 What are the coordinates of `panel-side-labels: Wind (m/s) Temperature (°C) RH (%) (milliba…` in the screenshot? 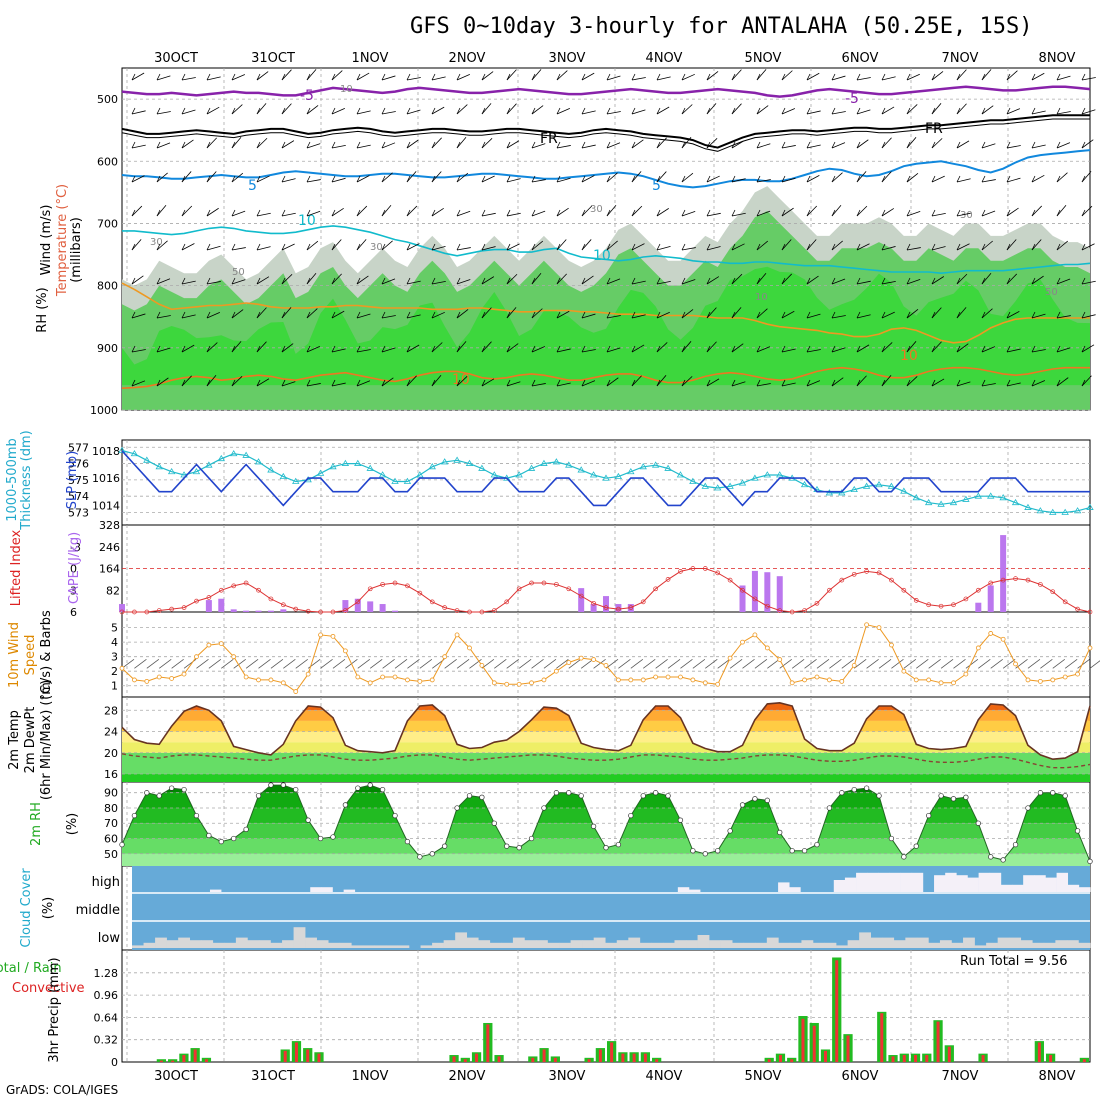 It's located at (42, 623).